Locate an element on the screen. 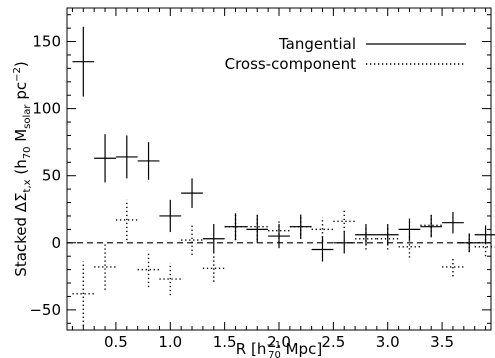  svg-text:R [h−170 Mpc]: R [h−1 70 Mpc] is located at coordinates (279, 349).